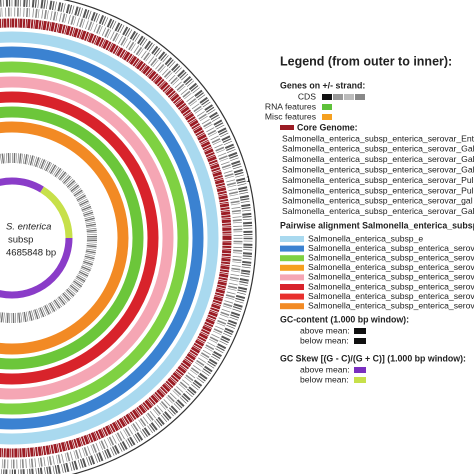 Image resolution: width=474 pixels, height=474 pixels. What do you see at coordinates (20, 240) in the screenshot?
I see `organism-subsp: subsp` at bounding box center [20, 240].